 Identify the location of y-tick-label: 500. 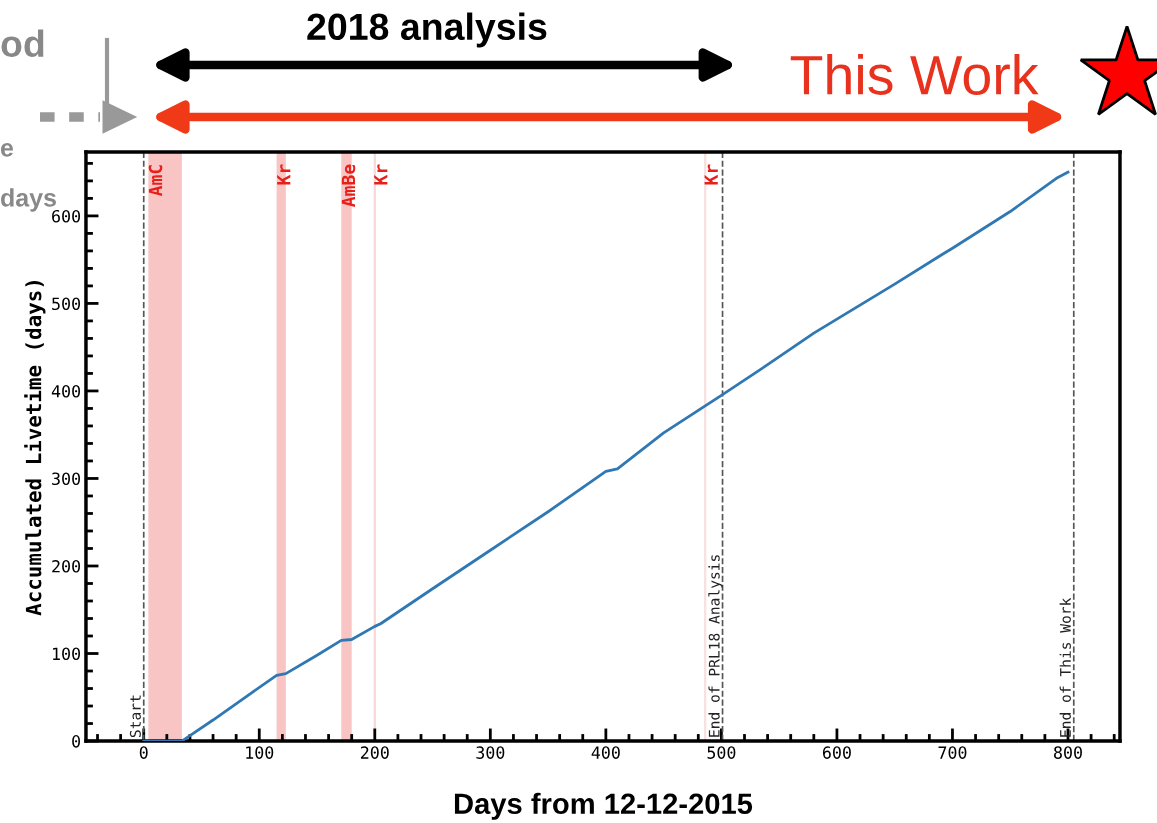
(66, 304).